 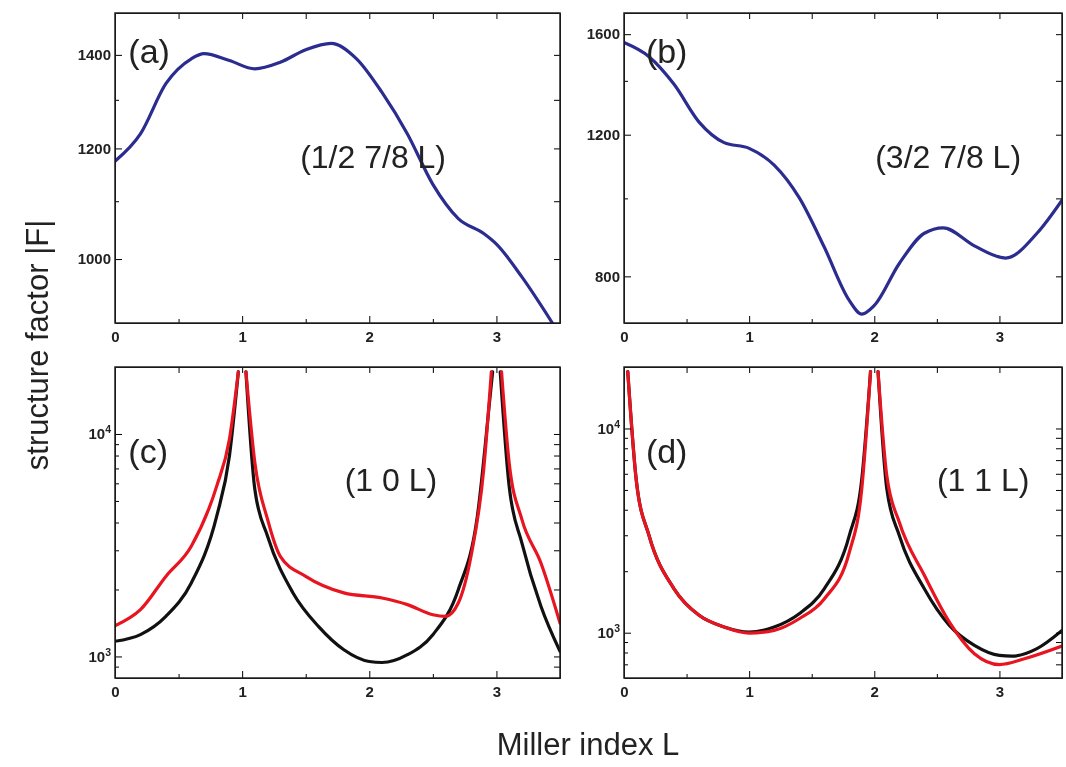 I want to click on y-axis-title: structure factor |F|, so click(x=37, y=345).